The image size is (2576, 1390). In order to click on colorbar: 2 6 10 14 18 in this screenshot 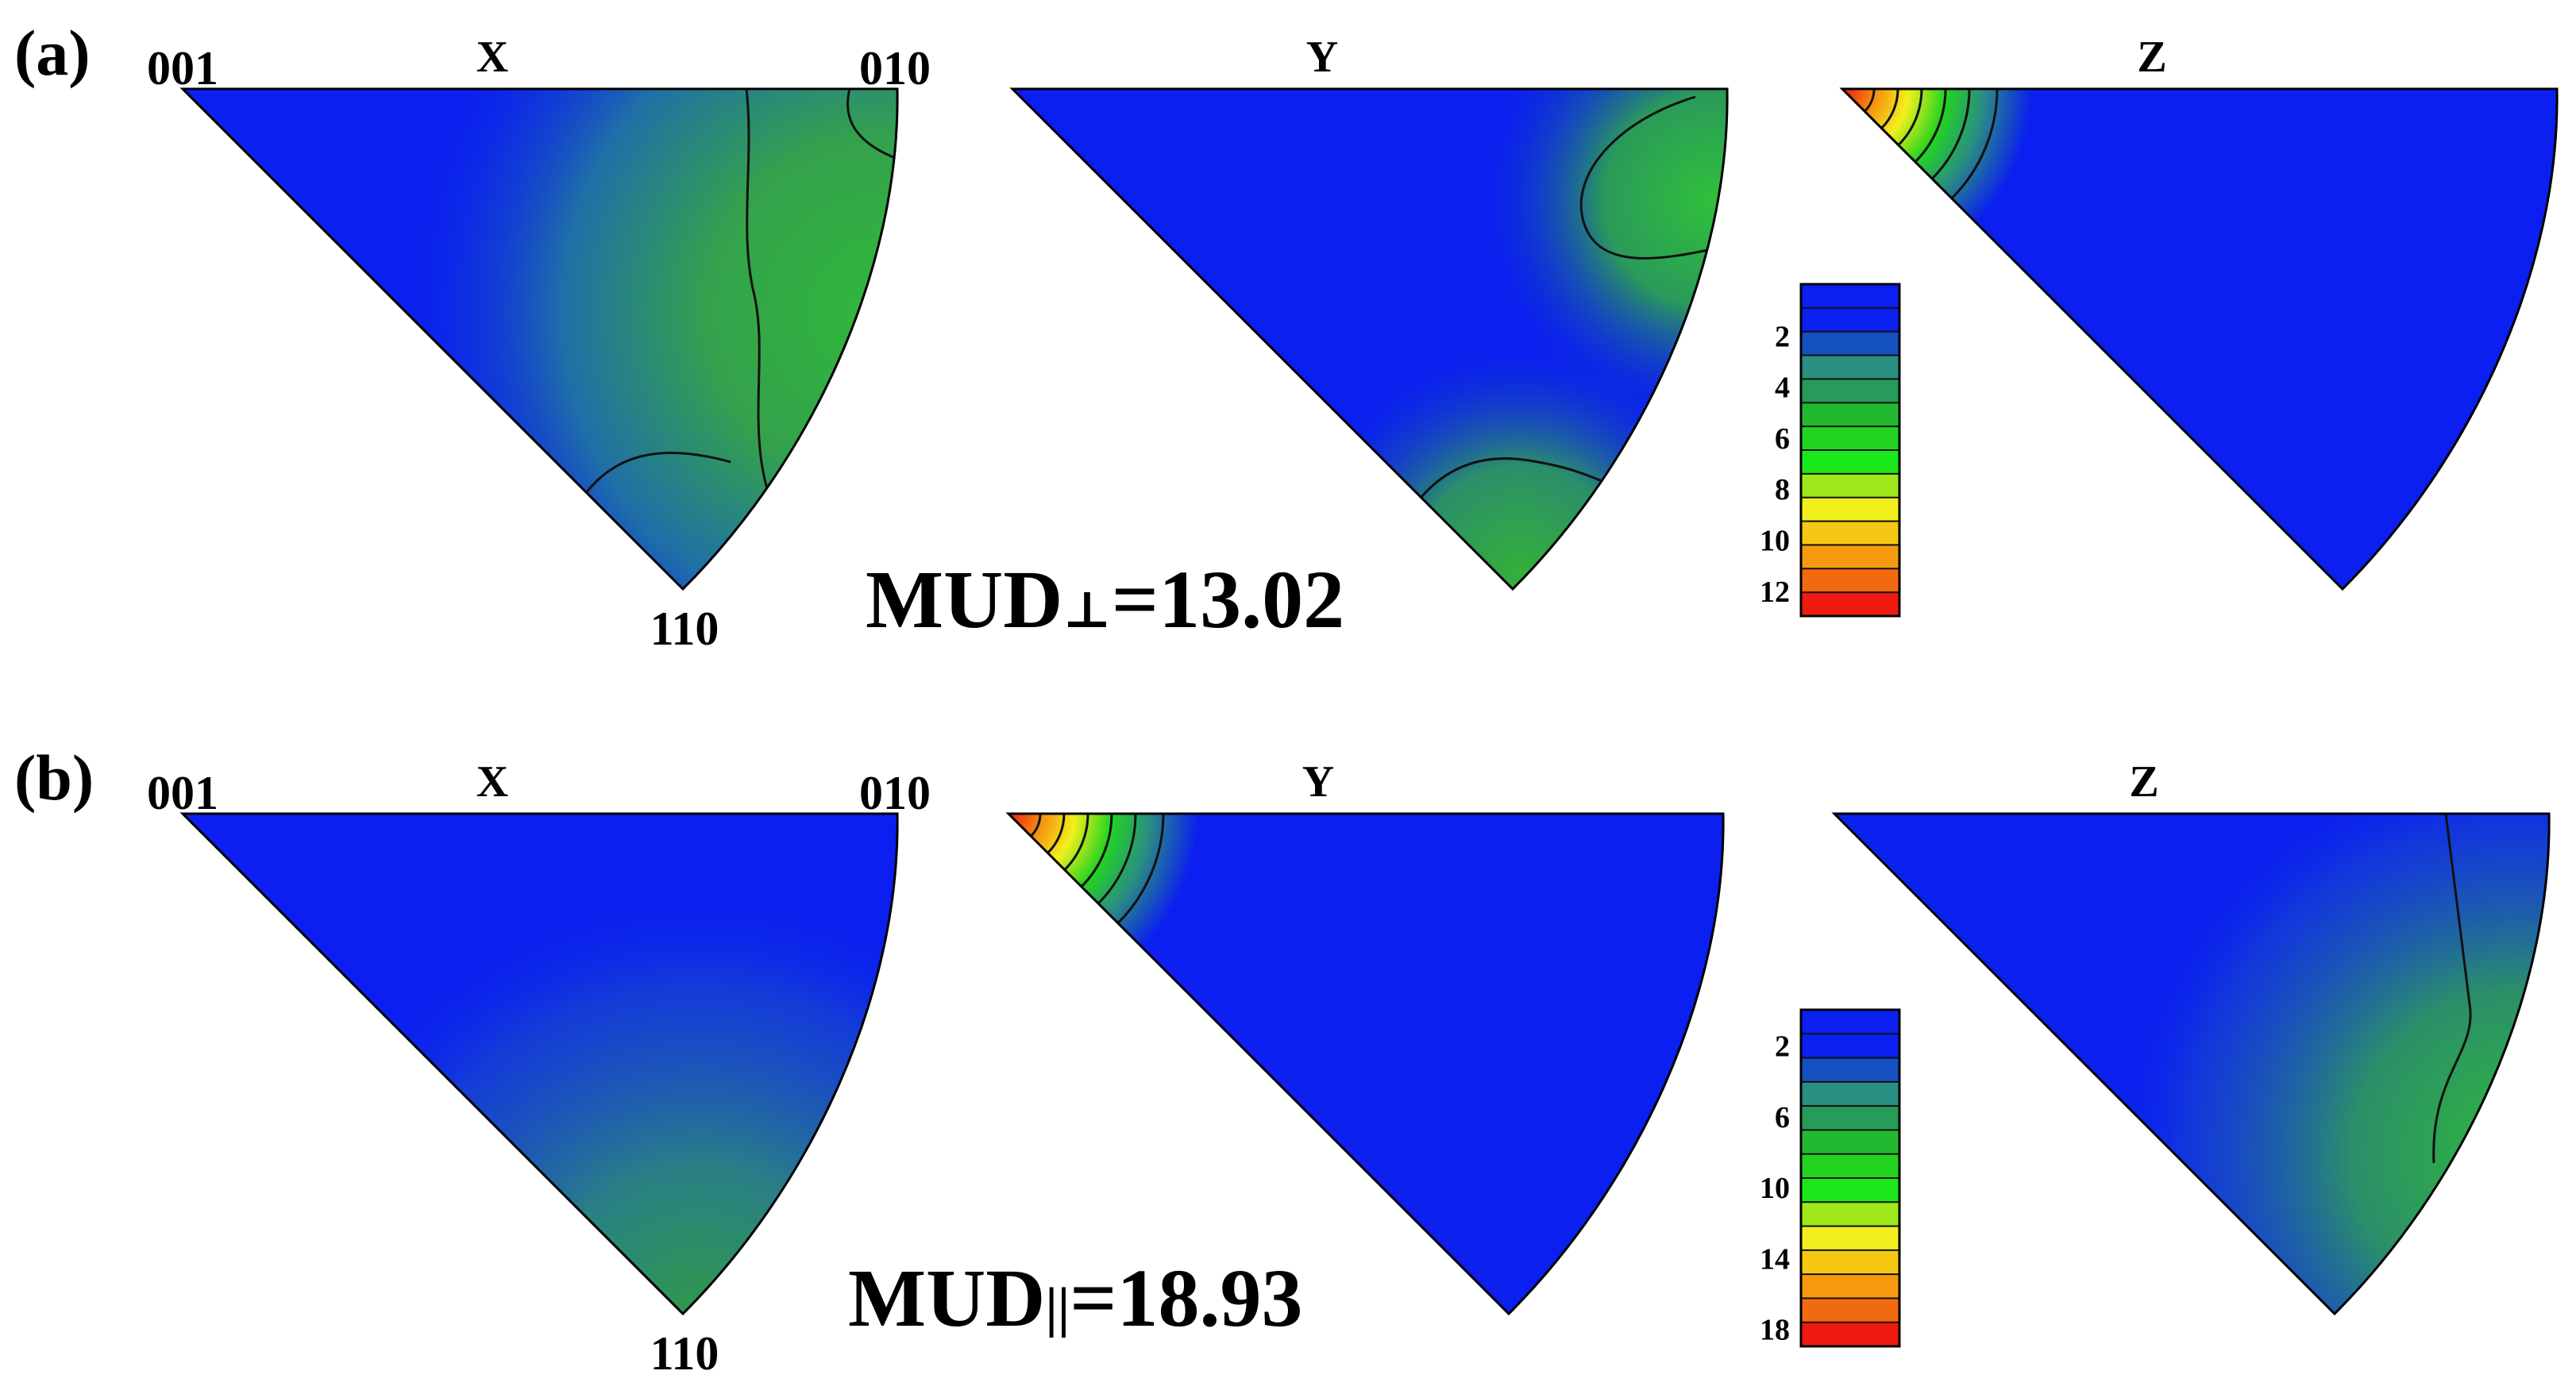, I will do `click(1830, 1178)`.